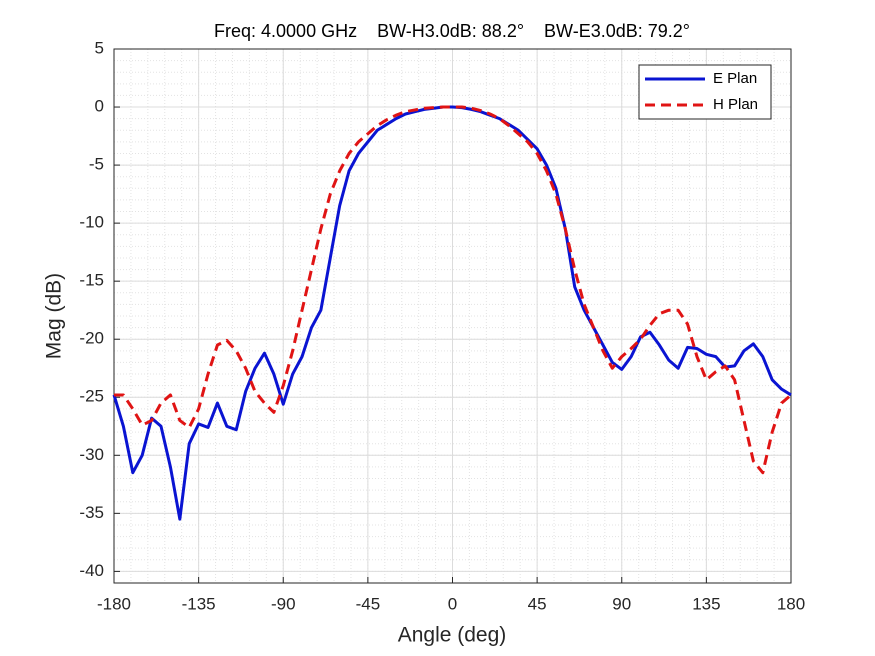  Describe the element at coordinates (114, 603) in the screenshot. I see `x-tick-label: -180` at that location.